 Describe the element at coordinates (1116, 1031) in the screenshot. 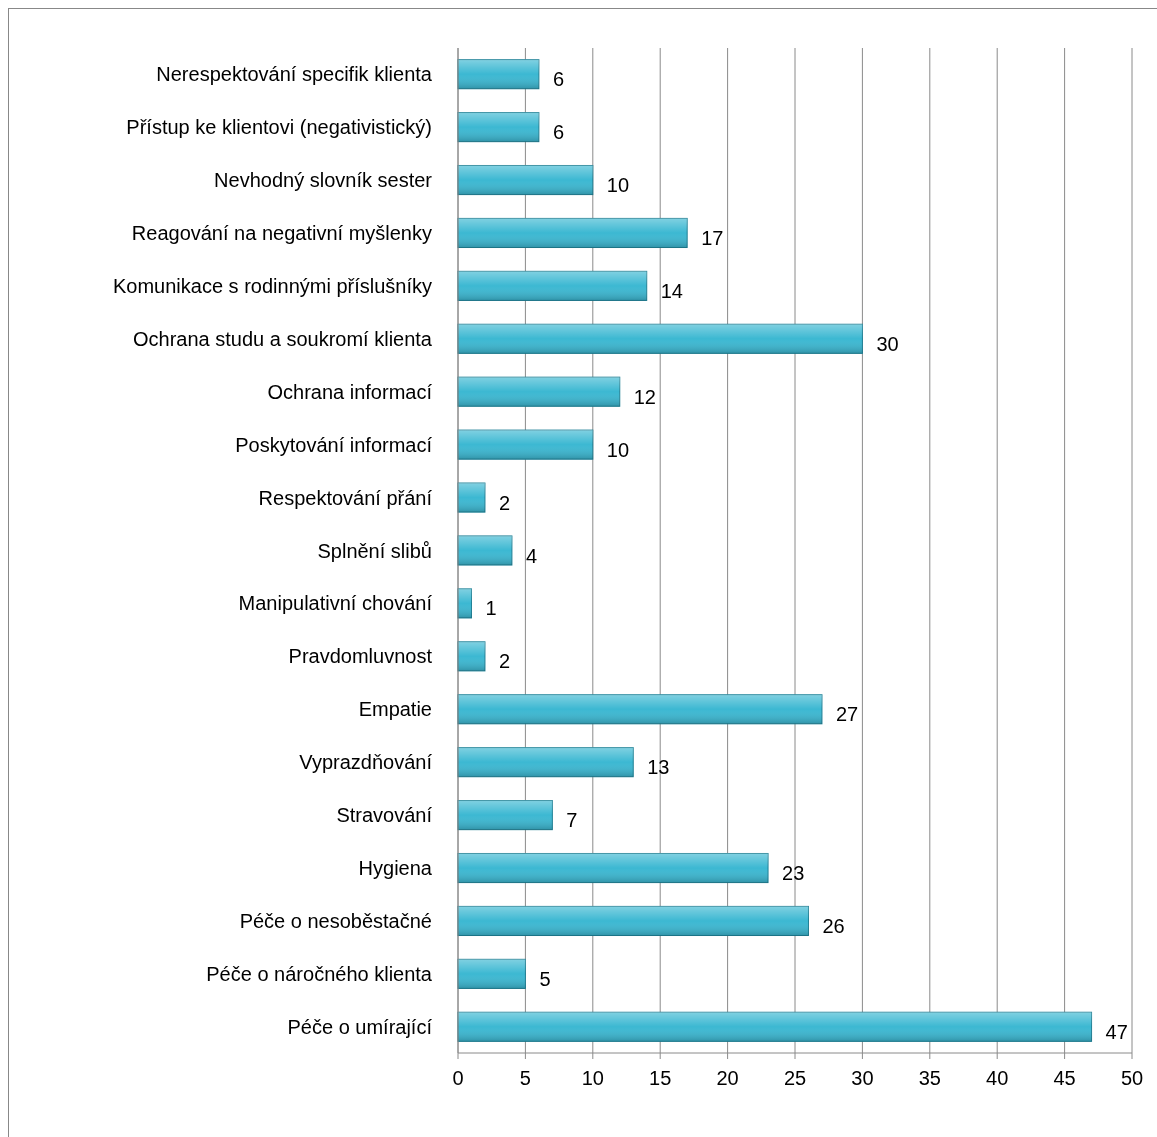

I see `data-label: 47` at that location.